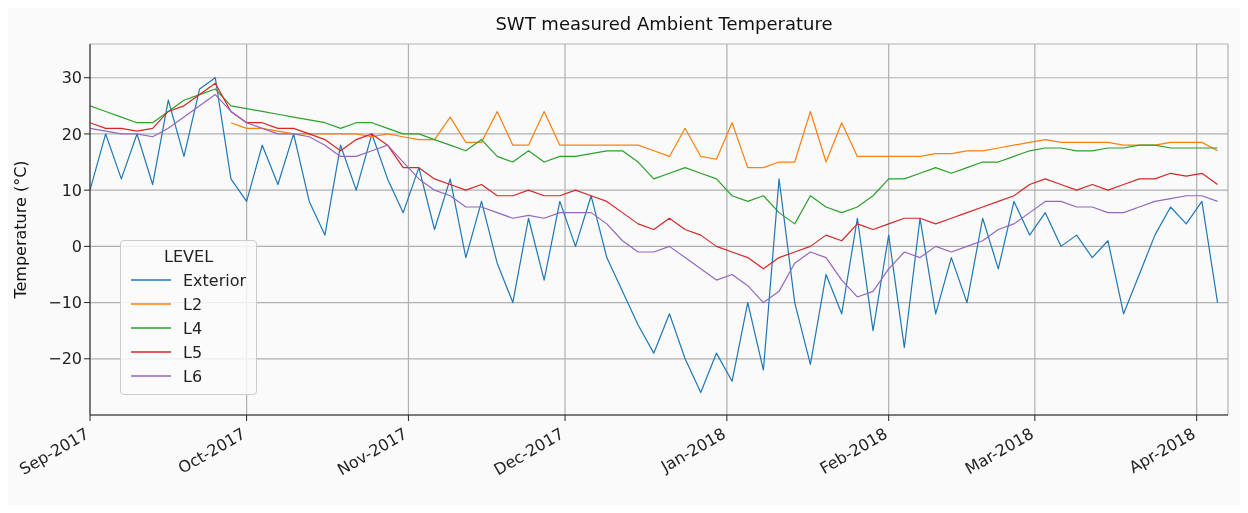  Describe the element at coordinates (65, 359) in the screenshot. I see `y-tick-label: −20` at that location.